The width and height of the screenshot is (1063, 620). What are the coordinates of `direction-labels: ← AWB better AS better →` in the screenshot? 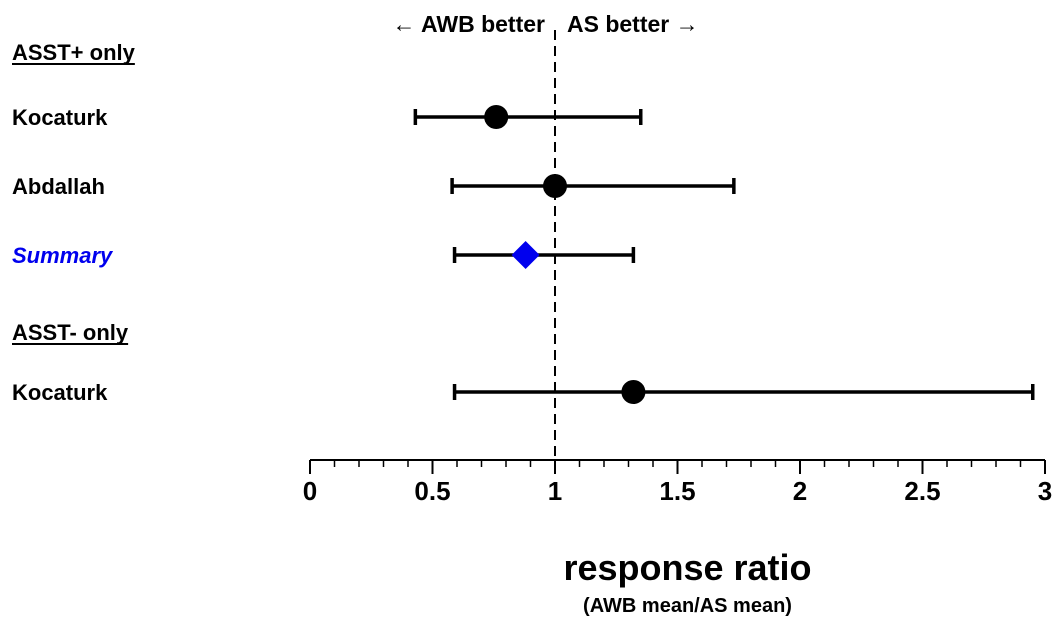 It's located at (546, 24).